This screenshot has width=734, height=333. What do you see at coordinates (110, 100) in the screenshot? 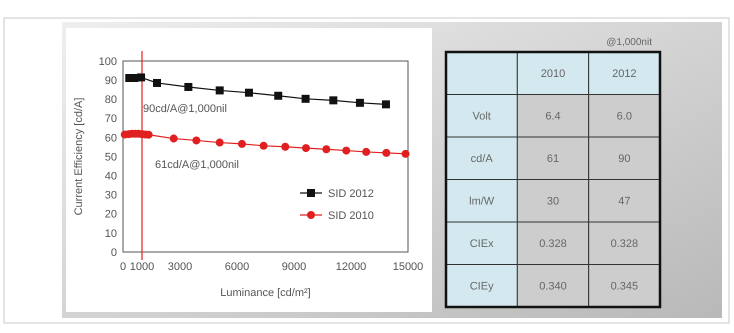
I see `y-tick-label: 80` at bounding box center [110, 100].